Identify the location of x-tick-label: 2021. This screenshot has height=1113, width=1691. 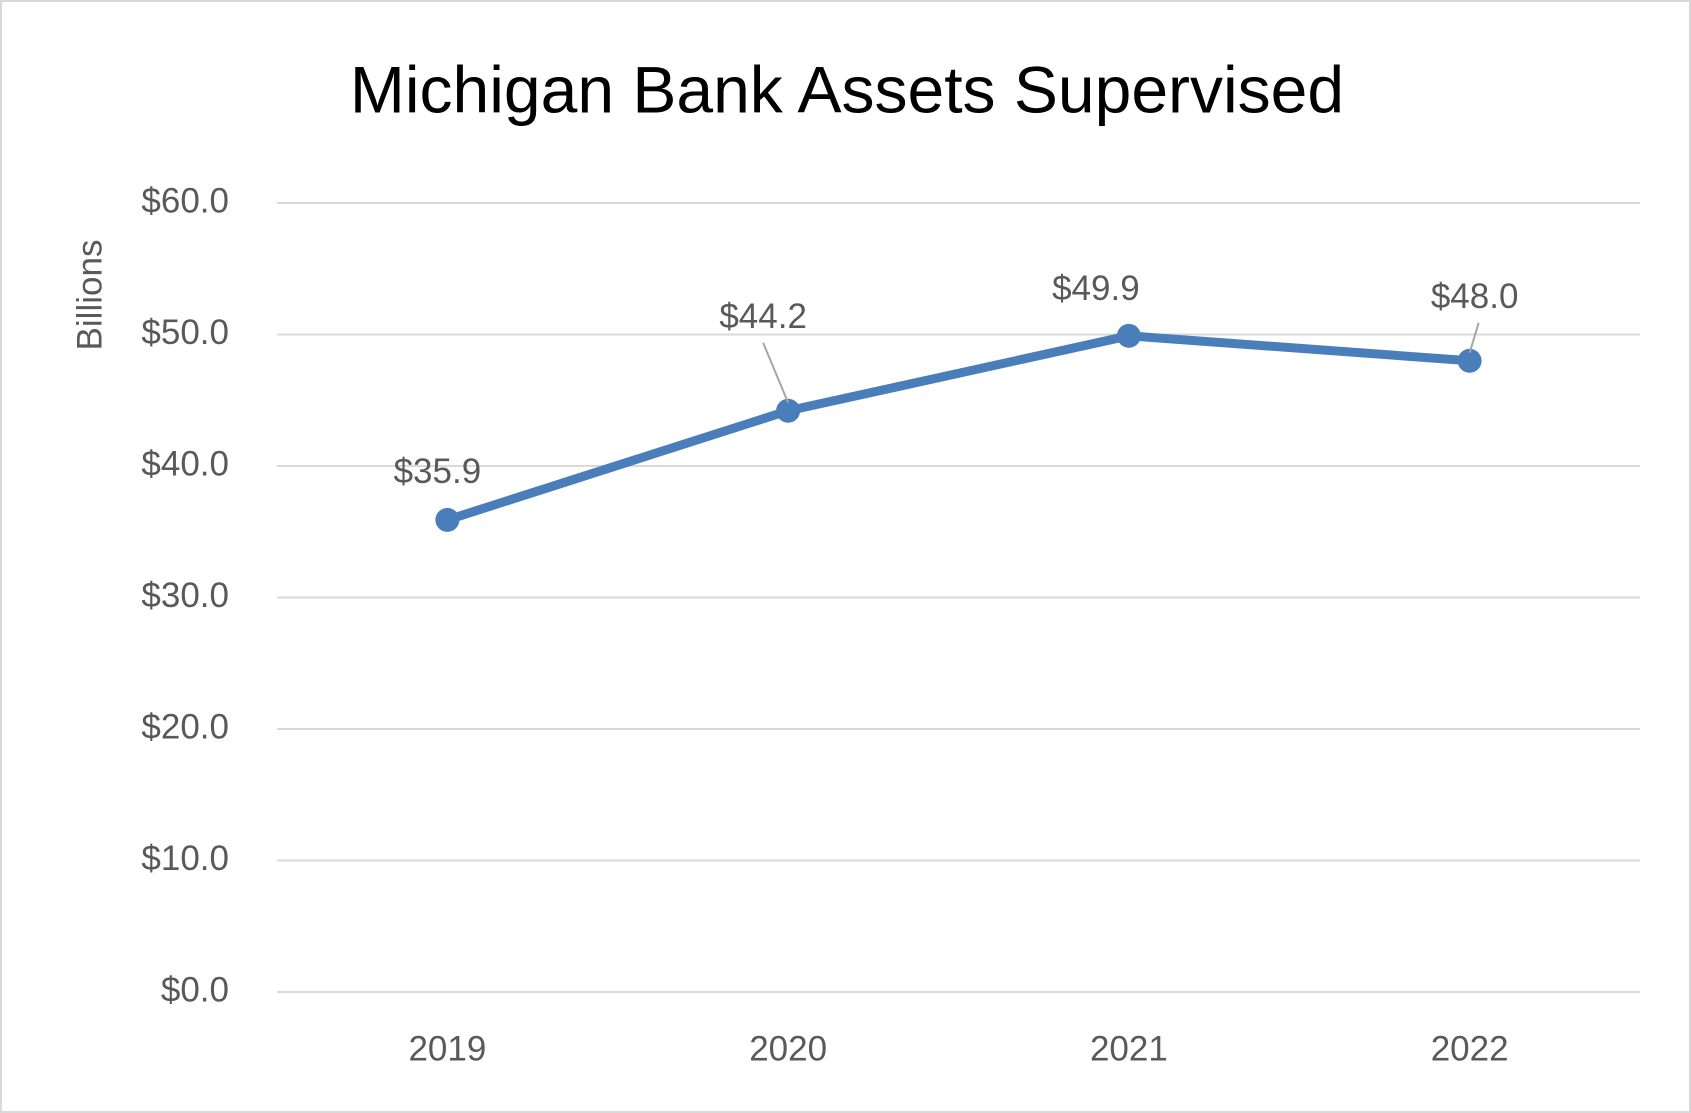
(1129, 1048).